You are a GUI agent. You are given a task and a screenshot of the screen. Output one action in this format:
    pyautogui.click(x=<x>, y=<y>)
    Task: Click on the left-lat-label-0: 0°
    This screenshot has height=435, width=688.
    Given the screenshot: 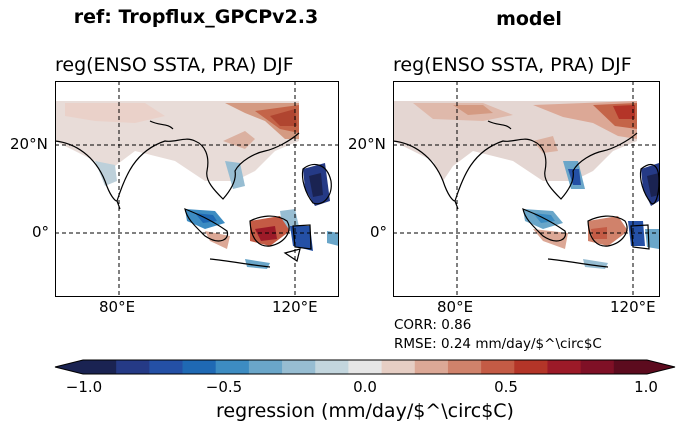 What is the action you would take?
    pyautogui.click(x=41, y=232)
    